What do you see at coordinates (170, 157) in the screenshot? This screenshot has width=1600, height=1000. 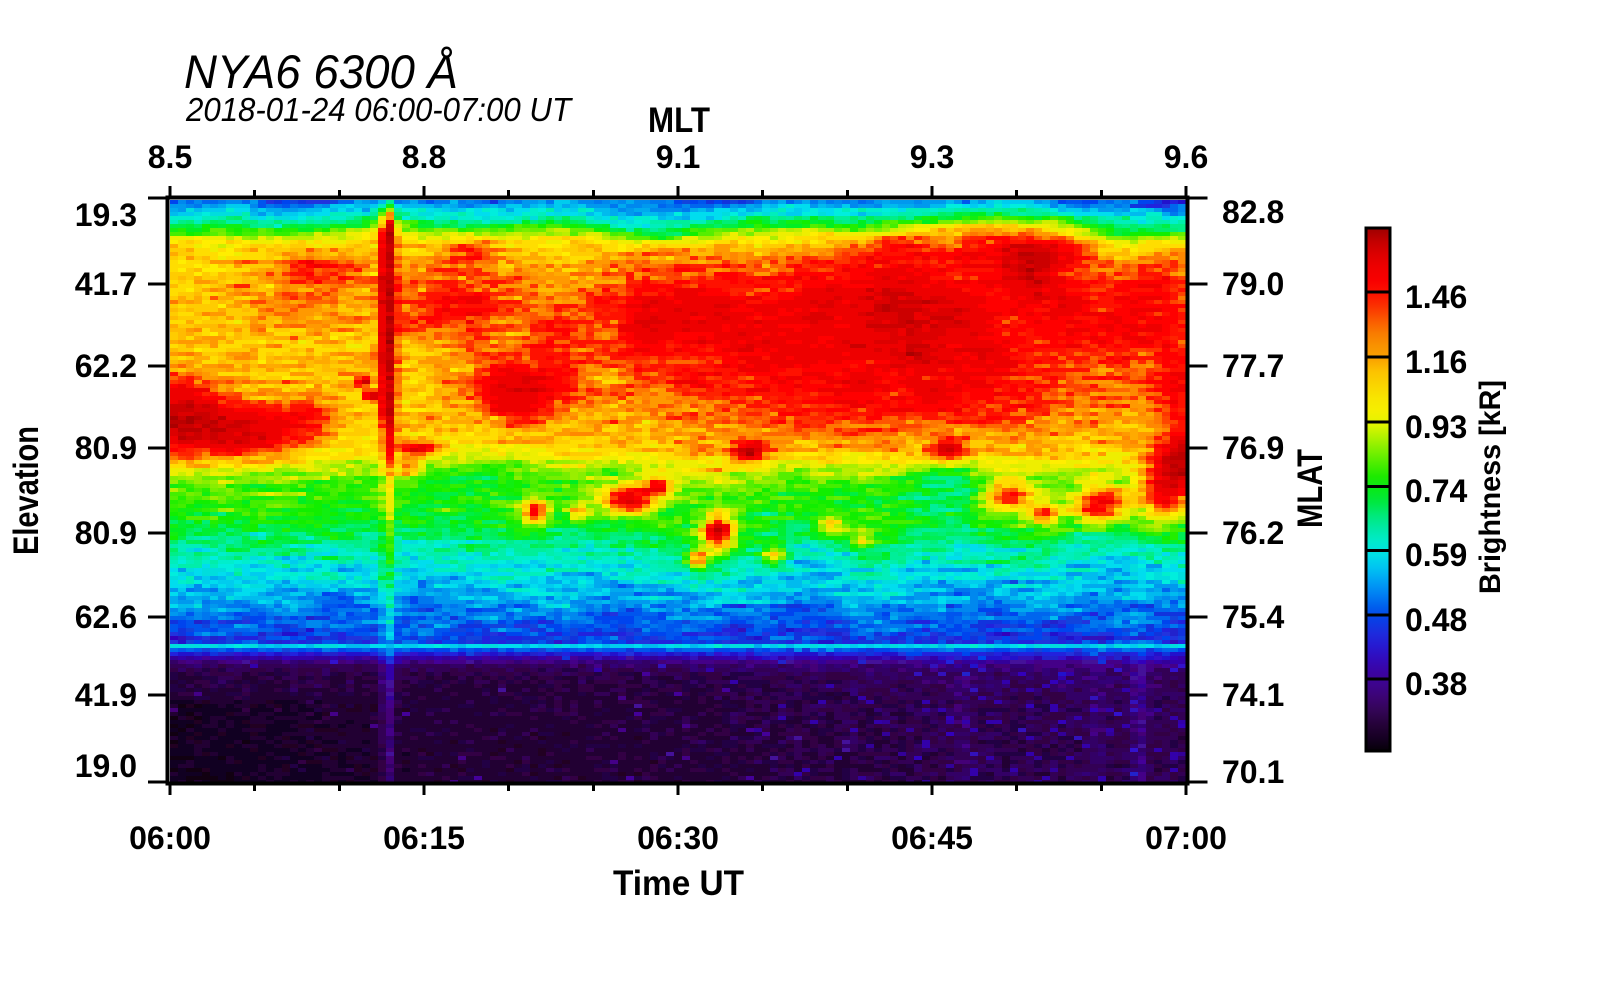 I see `svg-text: 8.5` at bounding box center [170, 157].